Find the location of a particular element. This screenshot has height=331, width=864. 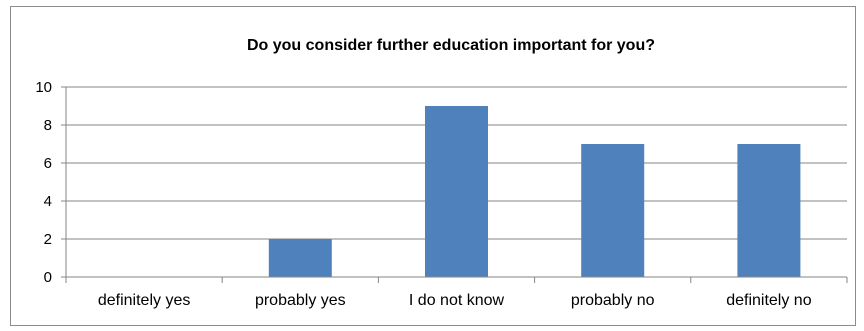

y-tick-label: 6 is located at coordinates (48, 163).